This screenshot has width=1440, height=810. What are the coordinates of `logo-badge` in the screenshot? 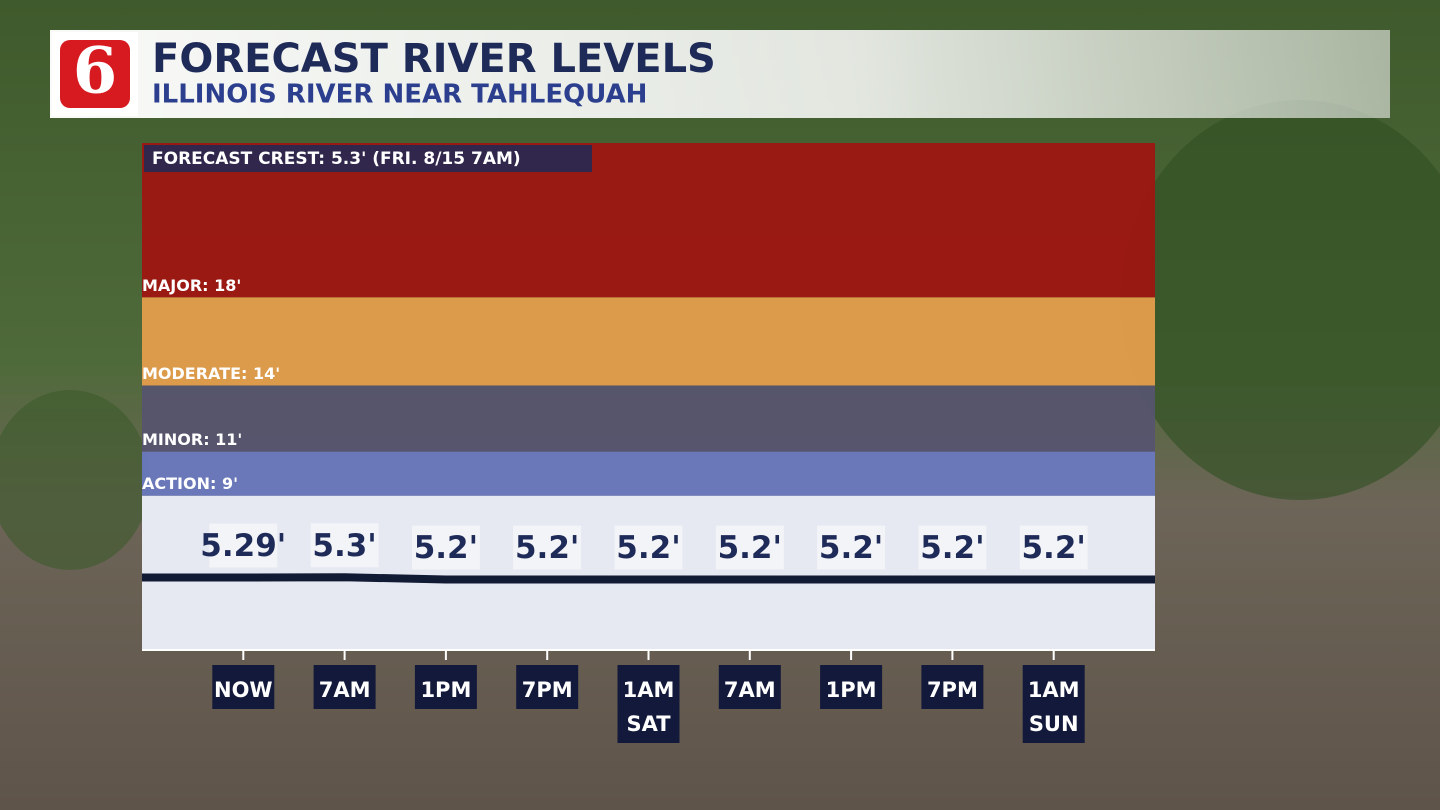 It's located at (95, 74).